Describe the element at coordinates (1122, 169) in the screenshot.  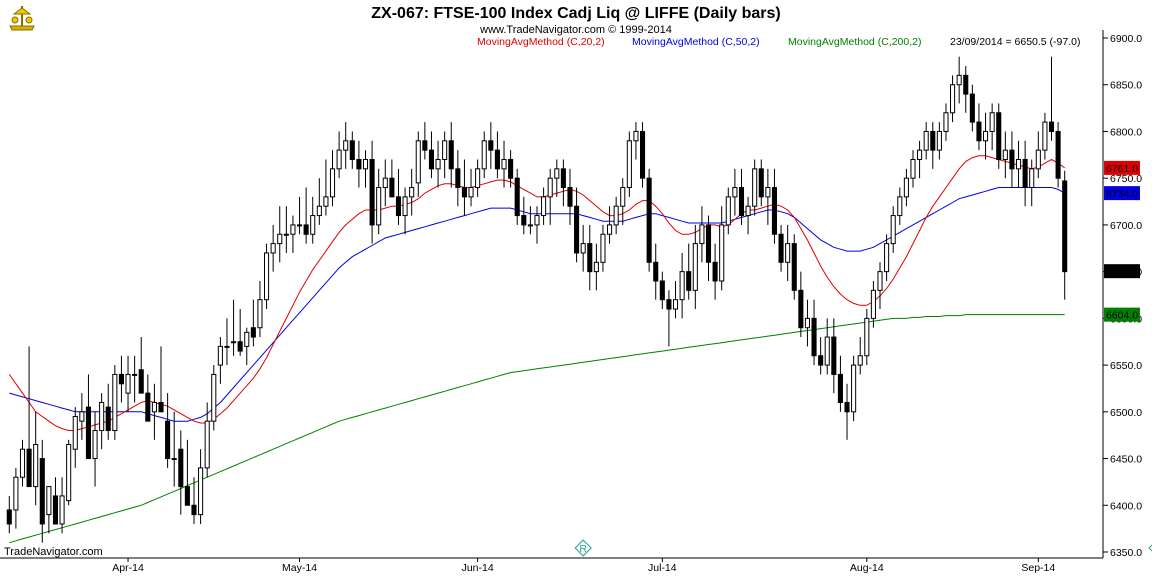
I see `price-tag-label: 6761.0` at that location.